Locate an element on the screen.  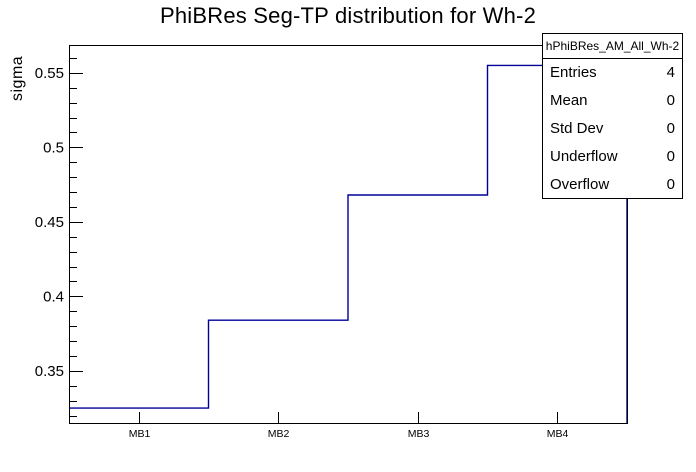
y-tick-label: 0.55 is located at coordinates (49, 73).